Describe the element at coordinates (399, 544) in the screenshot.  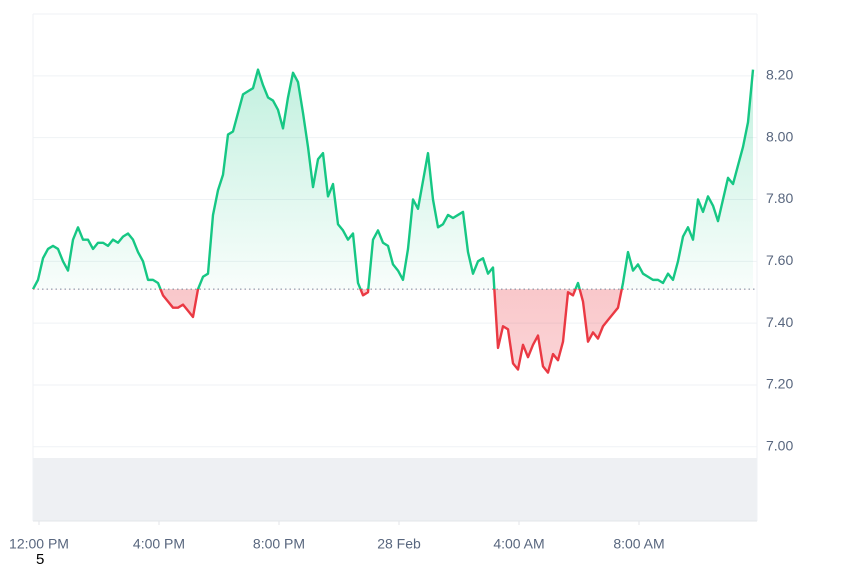
I see `x-tick-label: 28 Feb` at that location.